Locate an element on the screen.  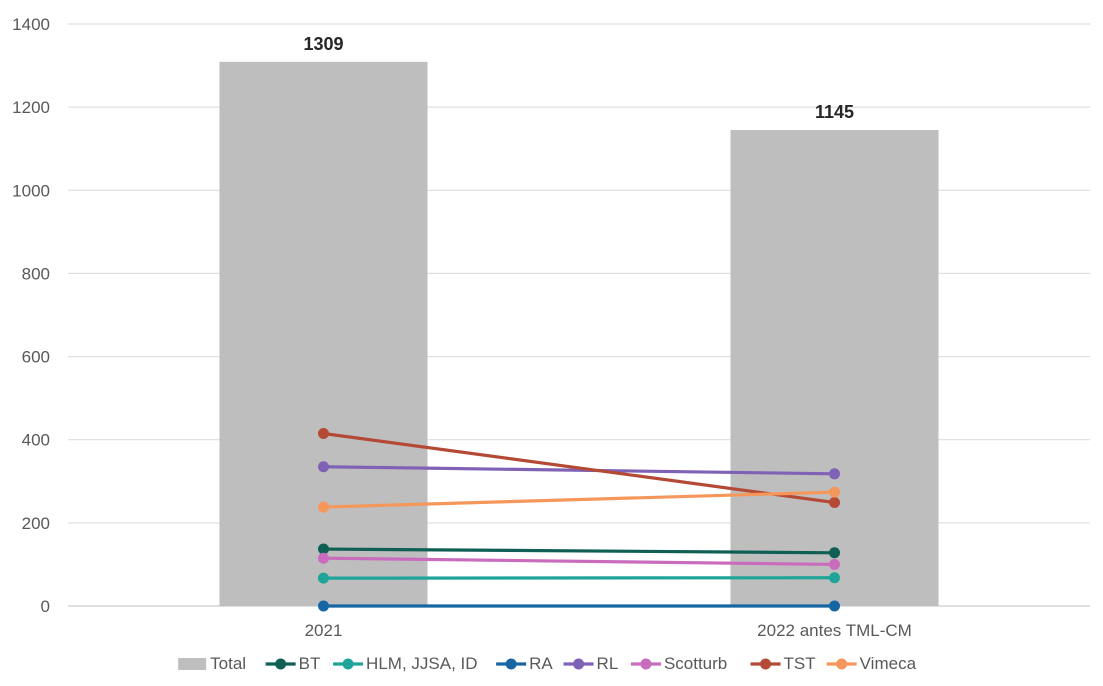
legend-label-tst: TST is located at coordinates (800, 663).